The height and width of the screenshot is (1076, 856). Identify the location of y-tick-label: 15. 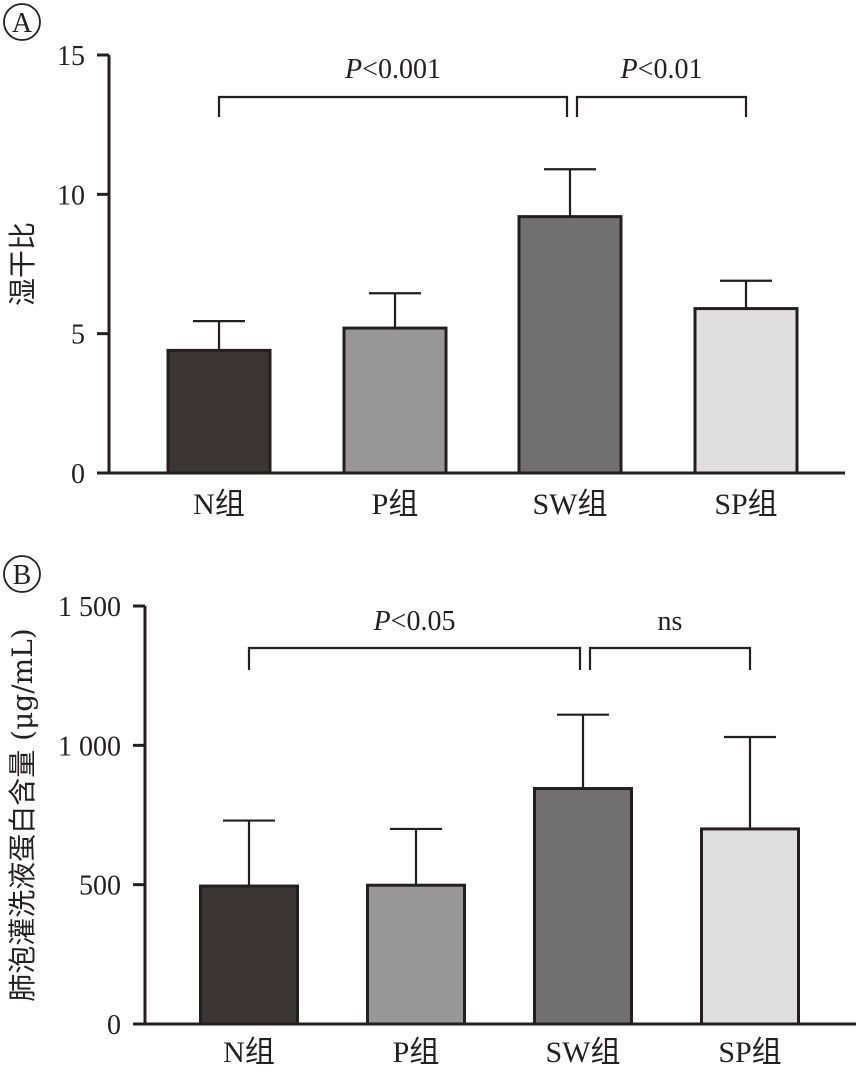
(71, 56).